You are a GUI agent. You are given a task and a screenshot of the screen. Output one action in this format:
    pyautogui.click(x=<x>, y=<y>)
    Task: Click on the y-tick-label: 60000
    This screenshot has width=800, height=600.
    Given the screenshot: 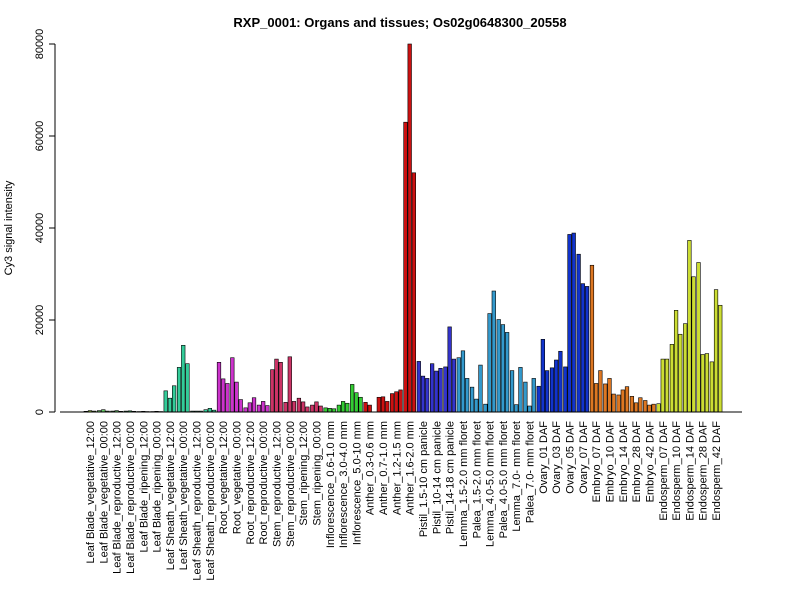 What is the action you would take?
    pyautogui.click(x=40, y=136)
    